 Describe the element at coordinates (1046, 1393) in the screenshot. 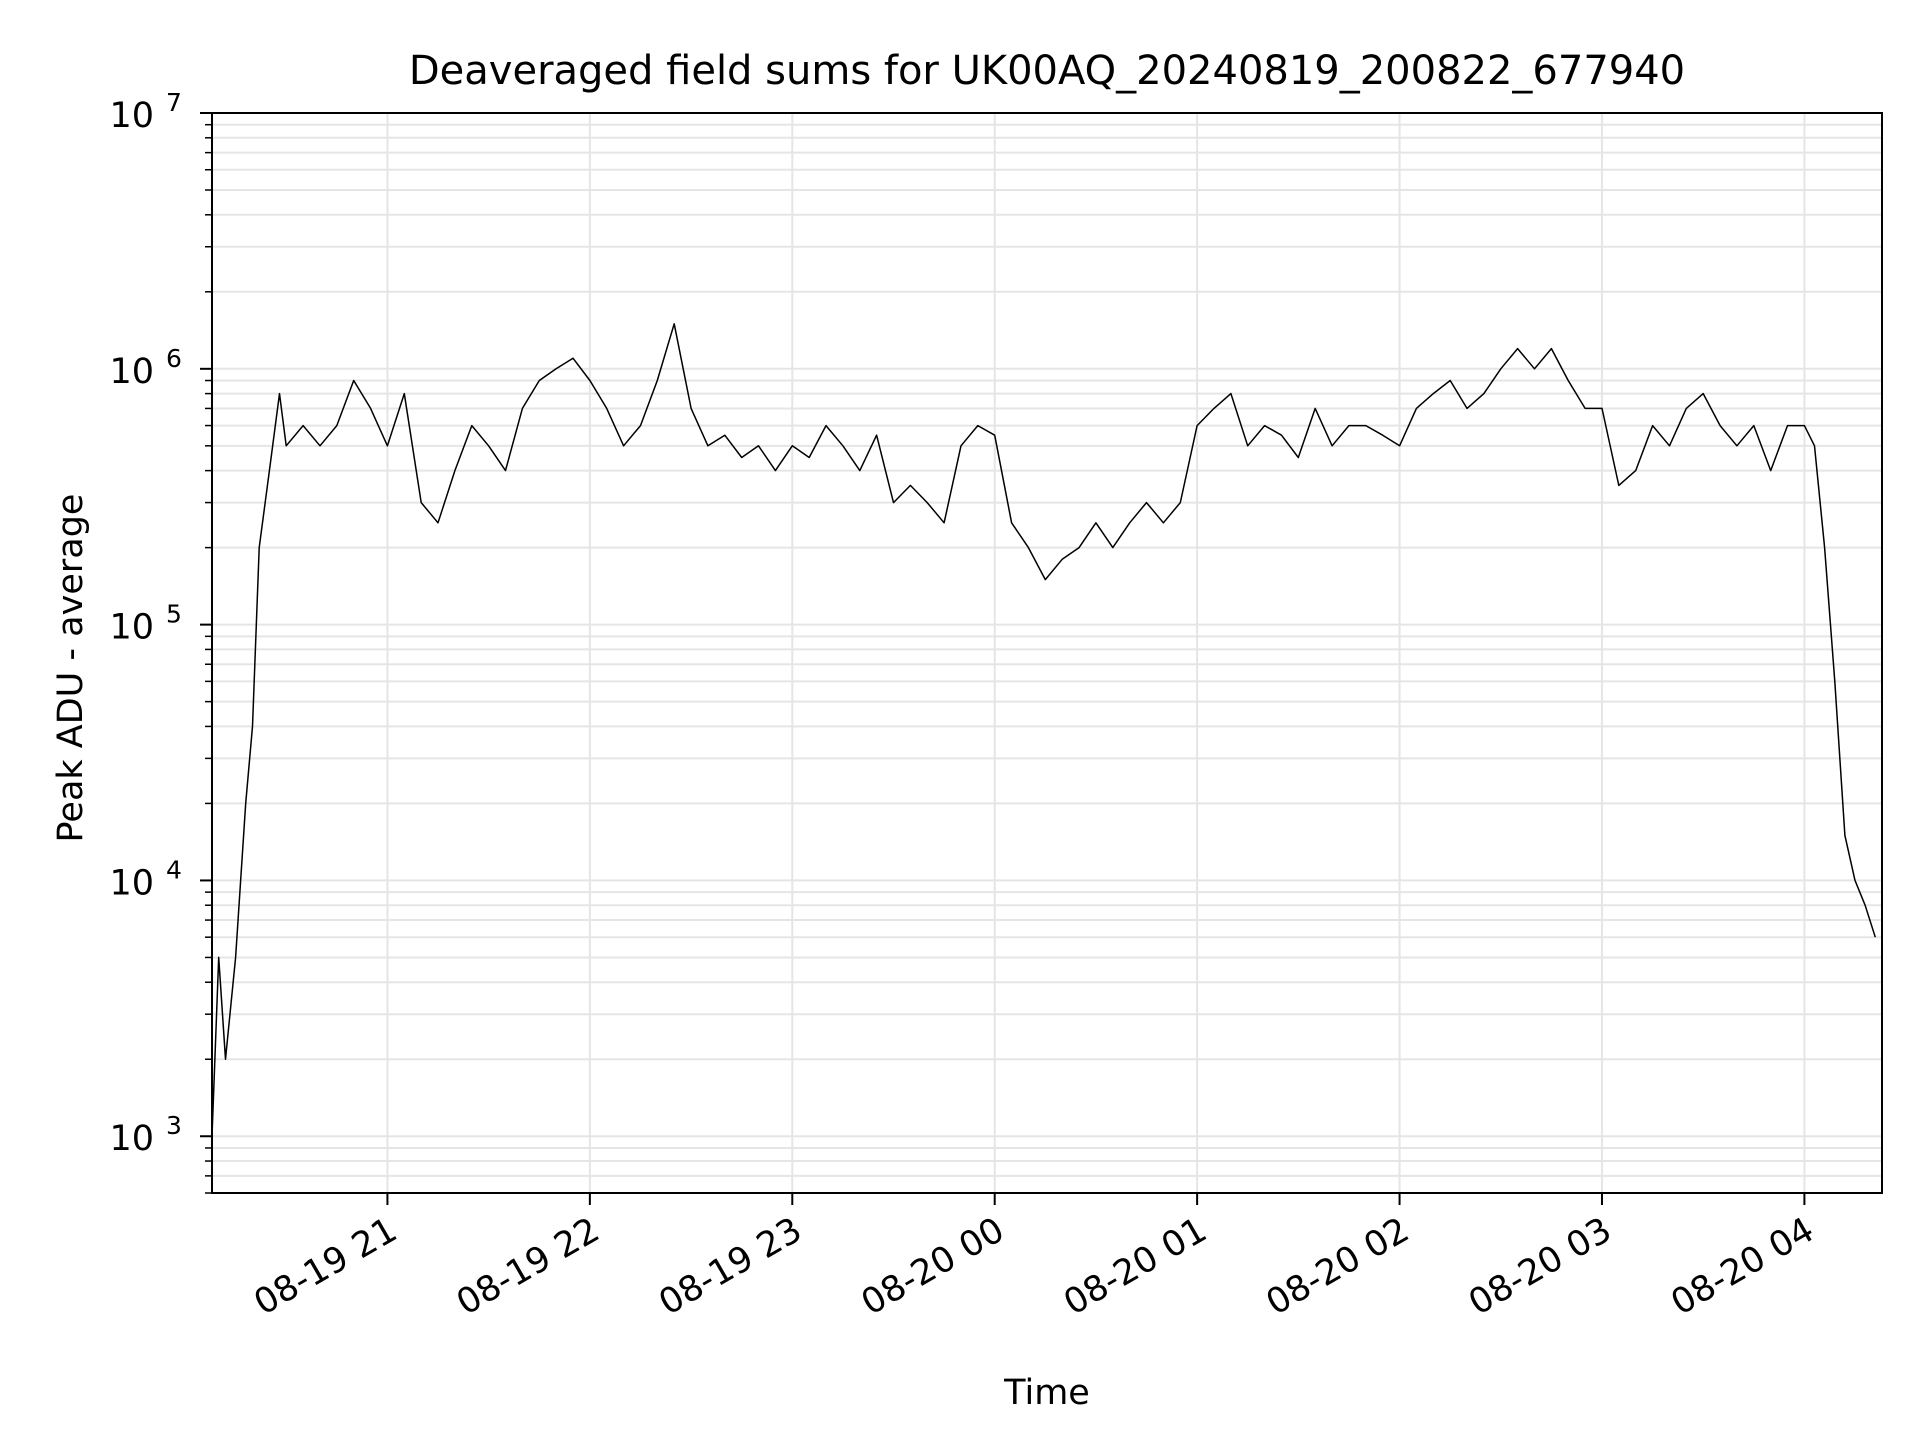

I see `x-axis-label: Time` at that location.